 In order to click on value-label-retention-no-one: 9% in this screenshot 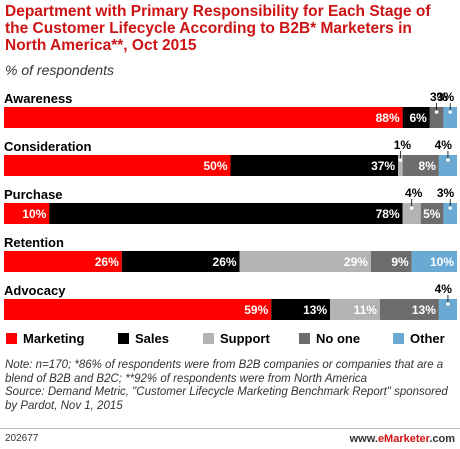, I will do `click(400, 262)`.